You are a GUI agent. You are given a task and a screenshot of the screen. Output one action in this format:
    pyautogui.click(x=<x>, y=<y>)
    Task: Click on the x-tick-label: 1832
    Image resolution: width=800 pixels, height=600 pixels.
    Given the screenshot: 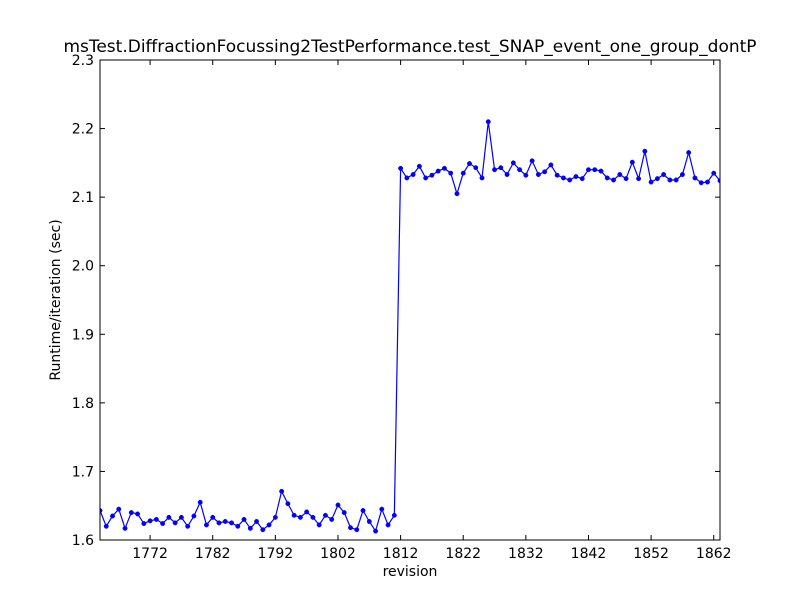 What is the action you would take?
    pyautogui.click(x=526, y=554)
    